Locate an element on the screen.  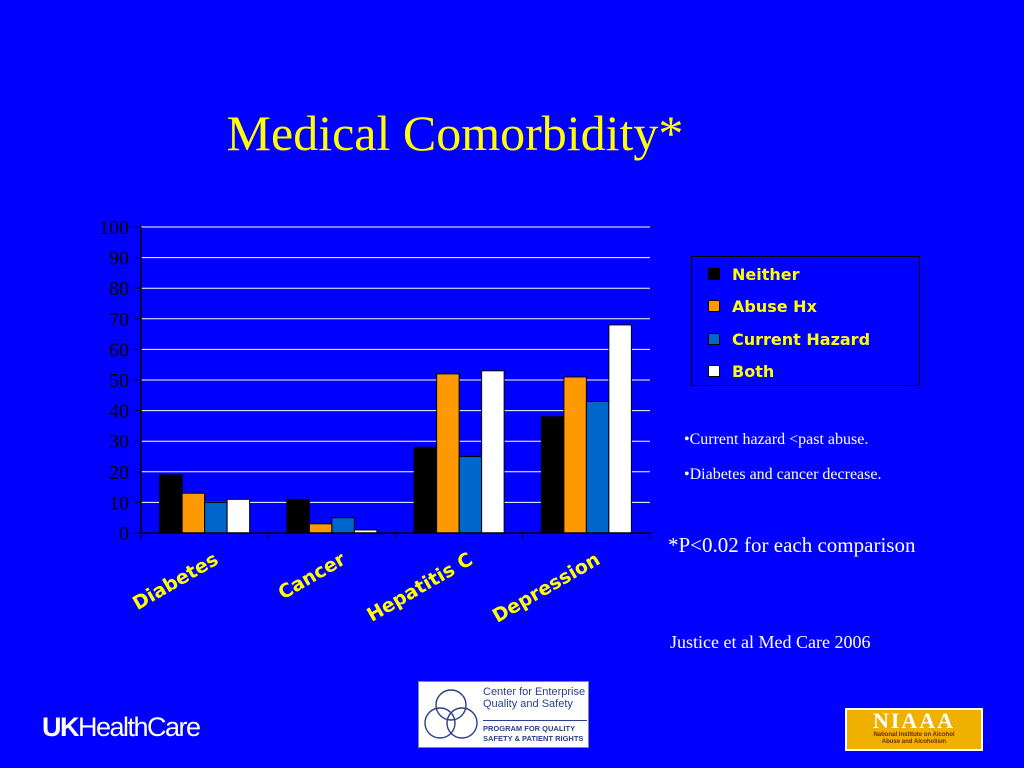
bar-depression-neither is located at coordinates (552, 475).